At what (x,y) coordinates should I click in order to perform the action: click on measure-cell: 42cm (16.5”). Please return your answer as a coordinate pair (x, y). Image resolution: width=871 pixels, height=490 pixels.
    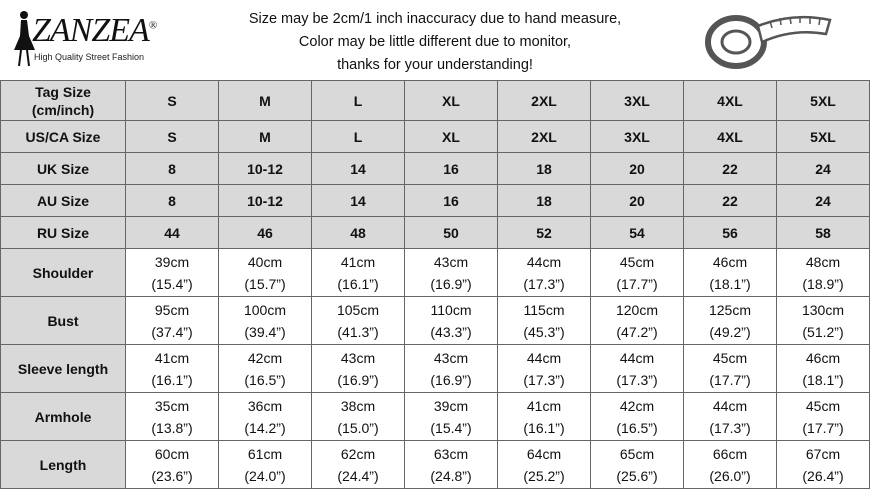
    Looking at the image, I should click on (265, 368).